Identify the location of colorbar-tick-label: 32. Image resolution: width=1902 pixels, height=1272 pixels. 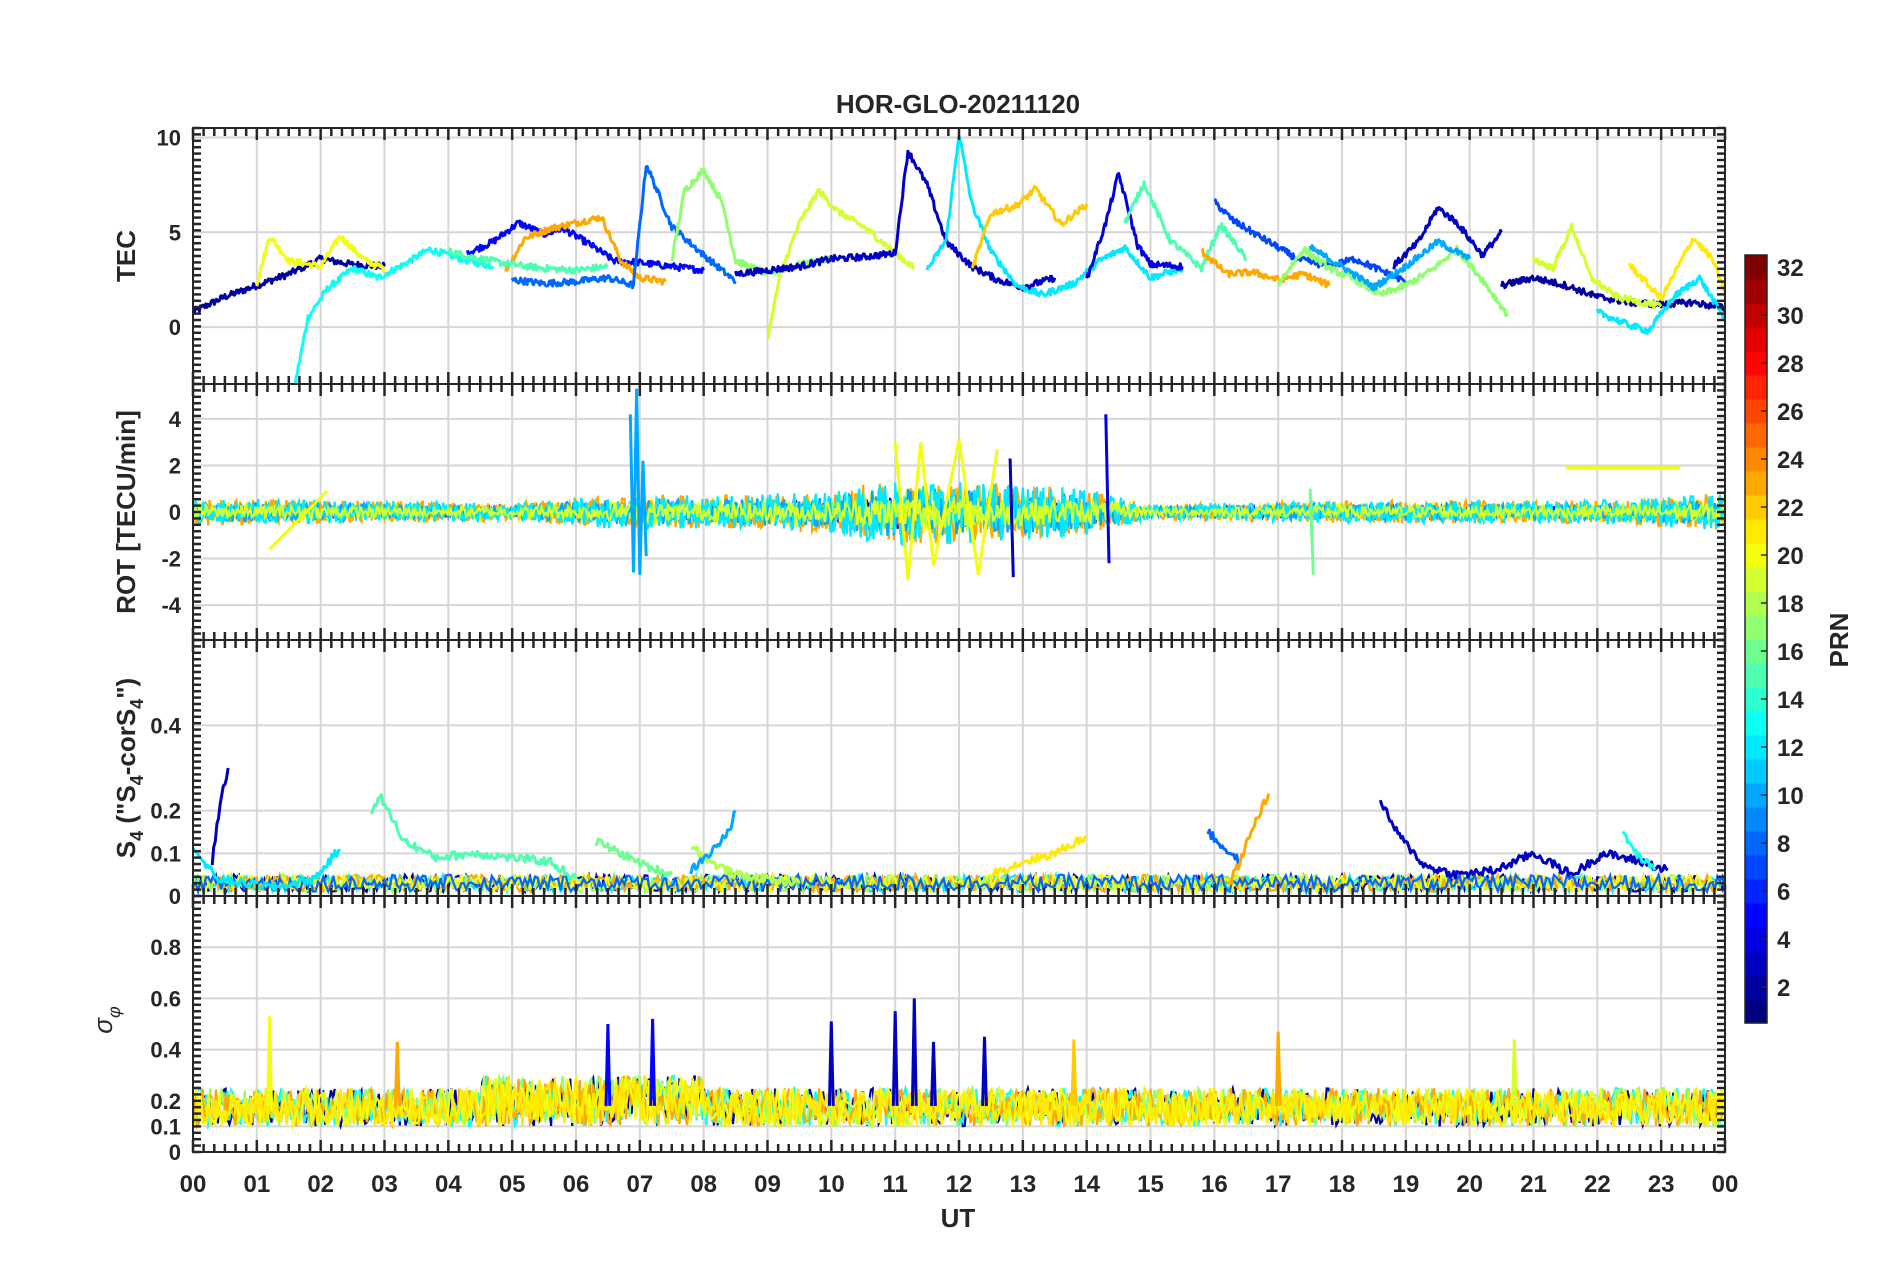
(1790, 268).